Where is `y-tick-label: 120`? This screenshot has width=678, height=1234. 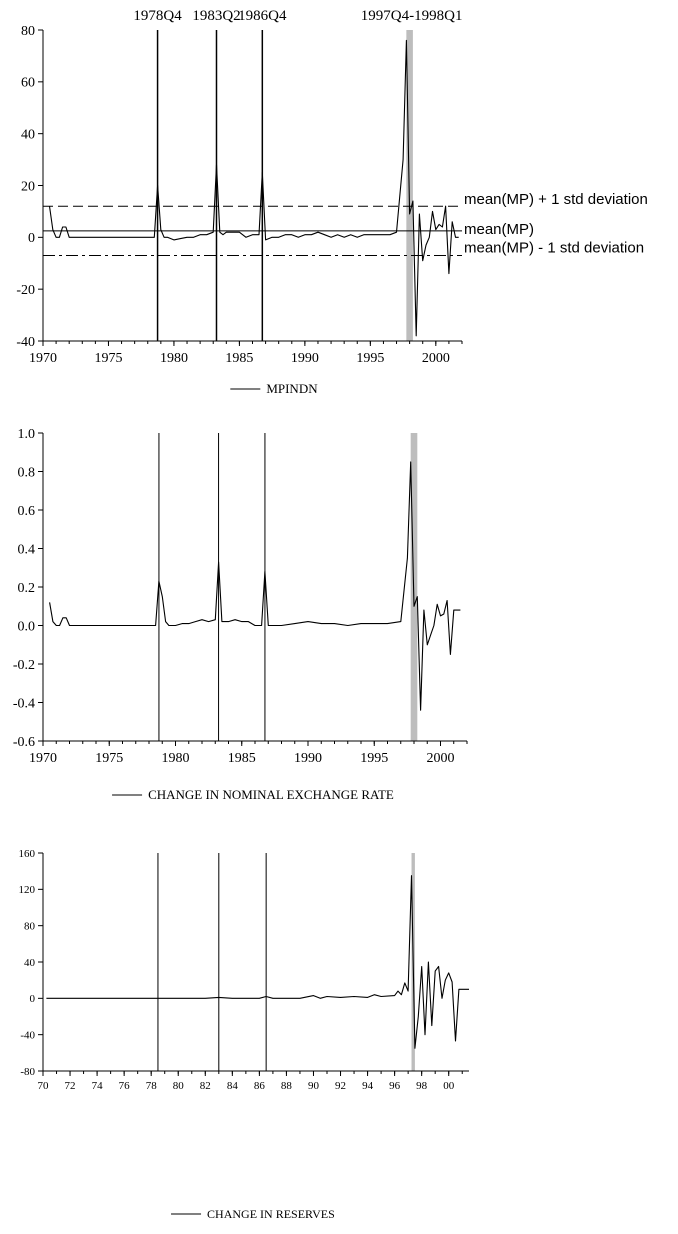
y-tick-label: 120 is located at coordinates (27, 890).